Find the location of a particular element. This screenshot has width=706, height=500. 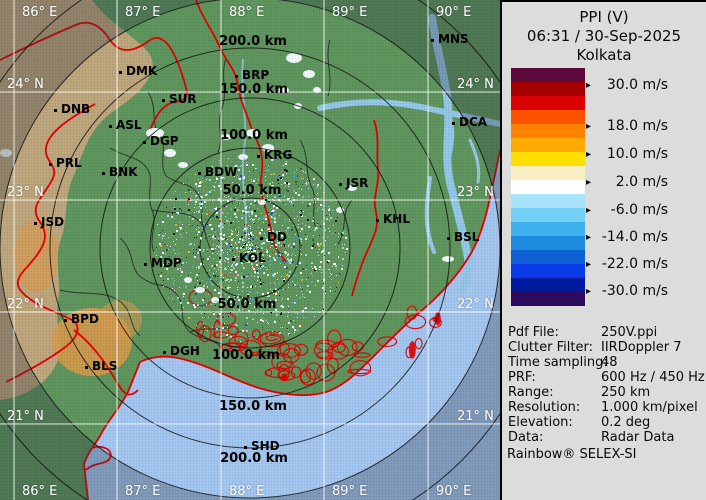

metadata-label: PRF: is located at coordinates (522, 377).